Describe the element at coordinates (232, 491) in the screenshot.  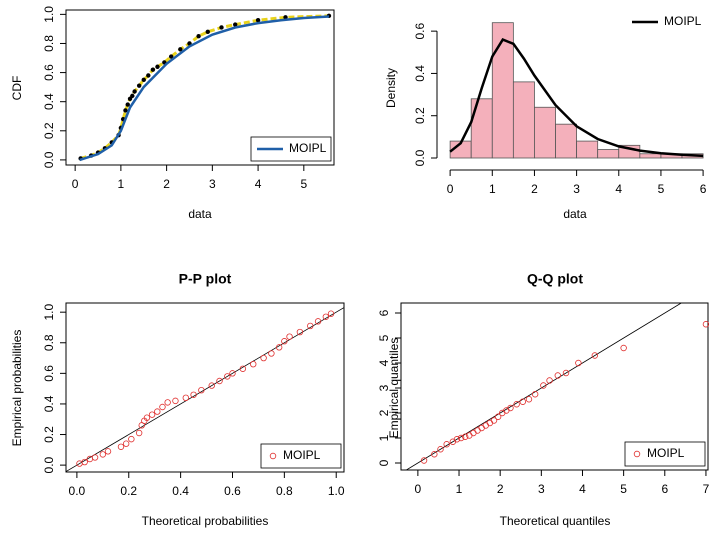
I see `x-tick-label: 0.6` at that location.